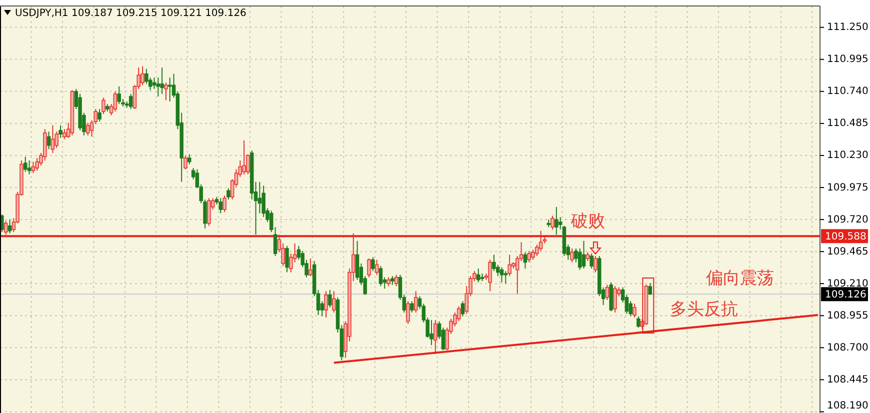  Describe the element at coordinates (847, 380) in the screenshot. I see `ytick-label: 108.445` at that location.